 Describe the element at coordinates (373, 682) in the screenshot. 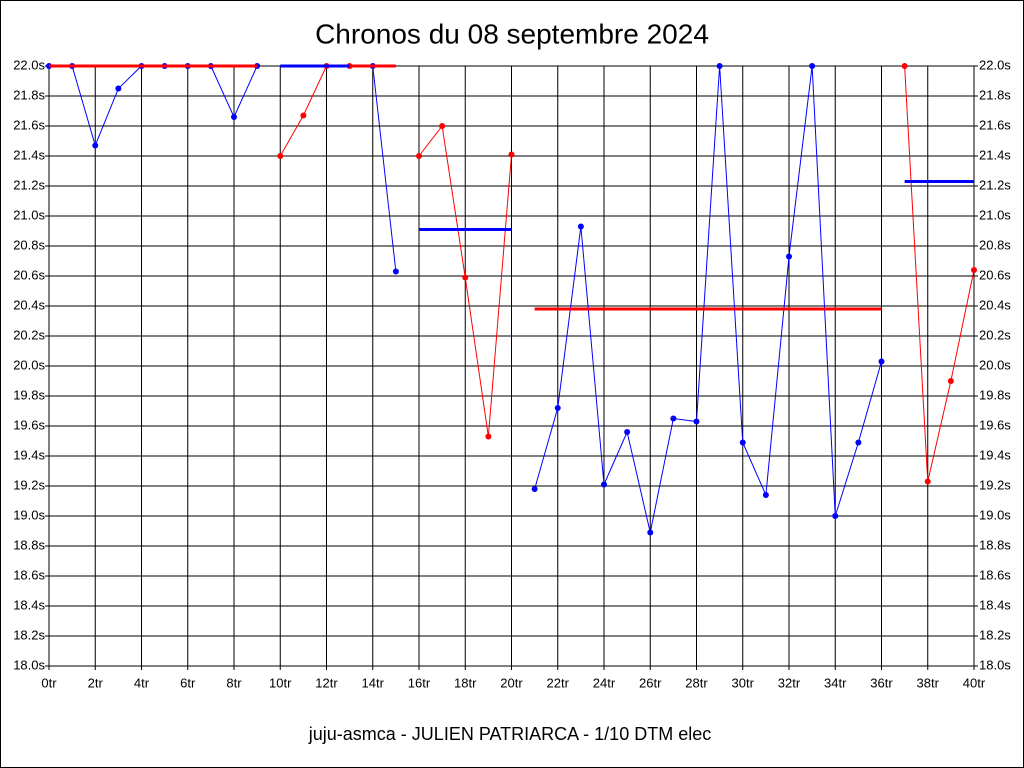

I see `x-tick-label: 14tr` at that location.